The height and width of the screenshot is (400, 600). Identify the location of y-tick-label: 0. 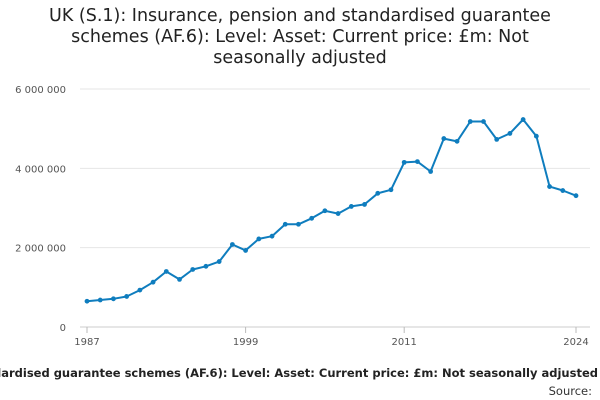
(63, 328).